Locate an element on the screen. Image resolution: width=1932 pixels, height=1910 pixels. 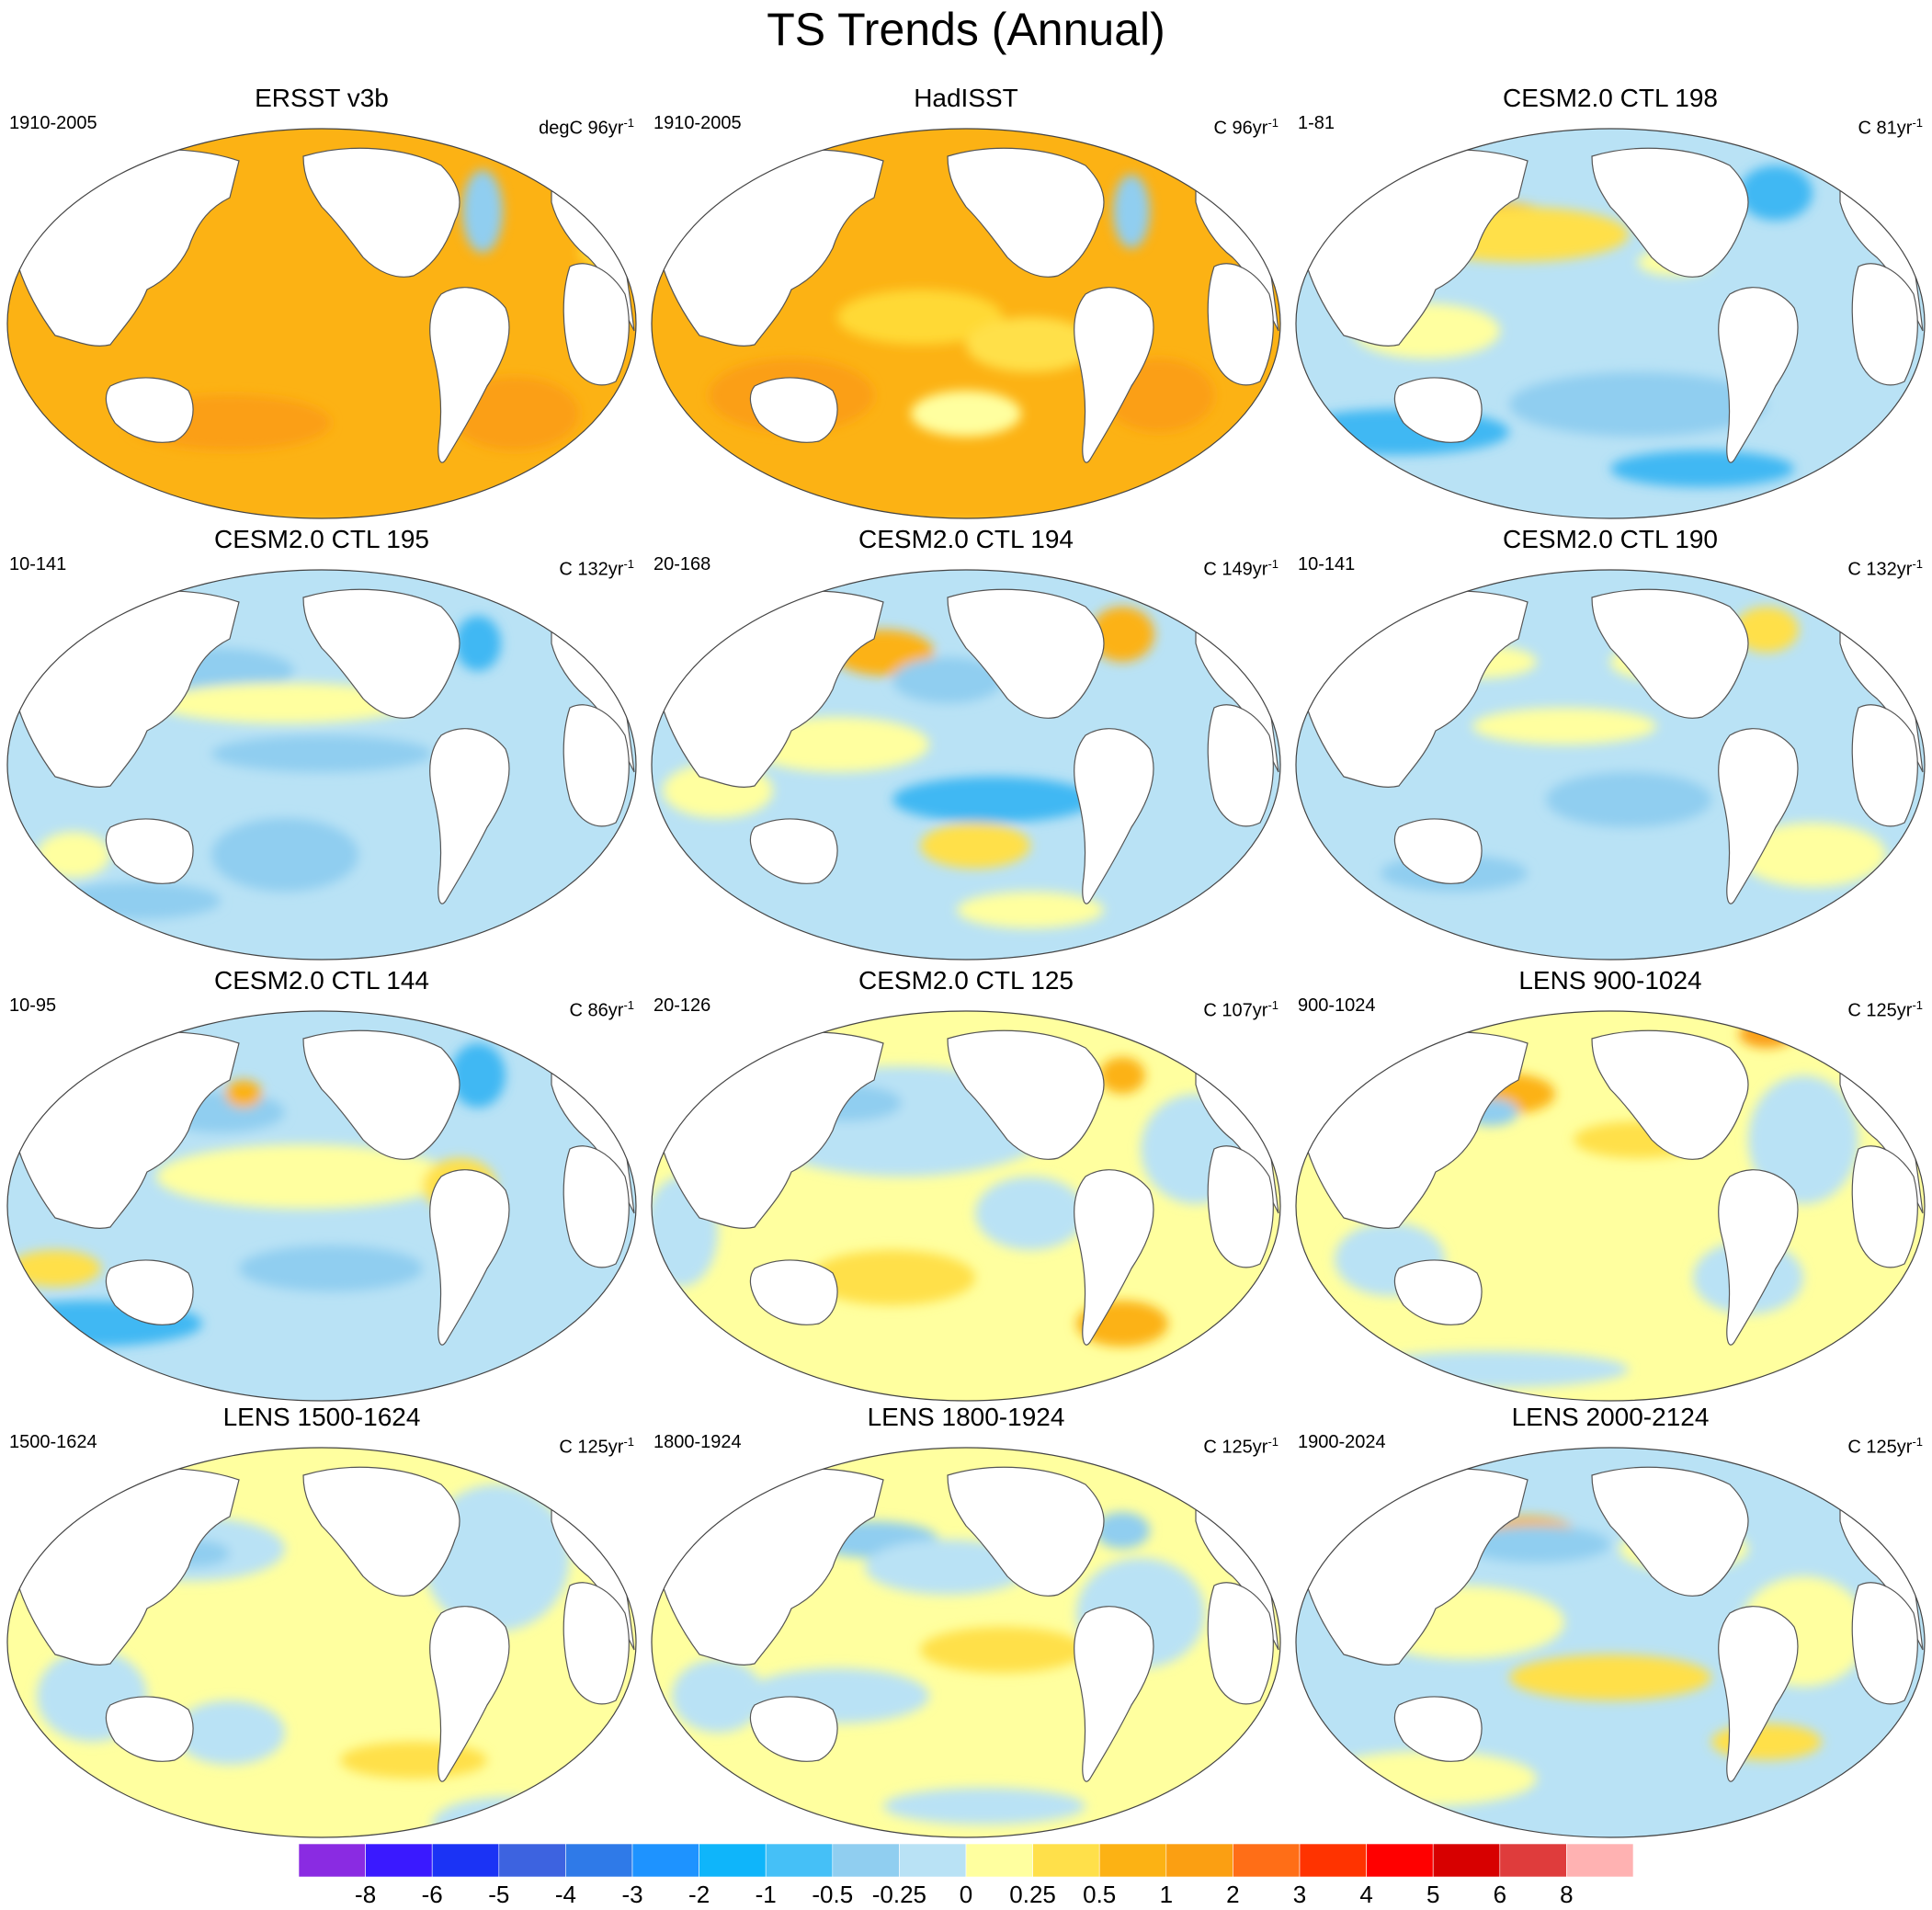
colorbar-label: 0.25 is located at coordinates (1033, 1894).